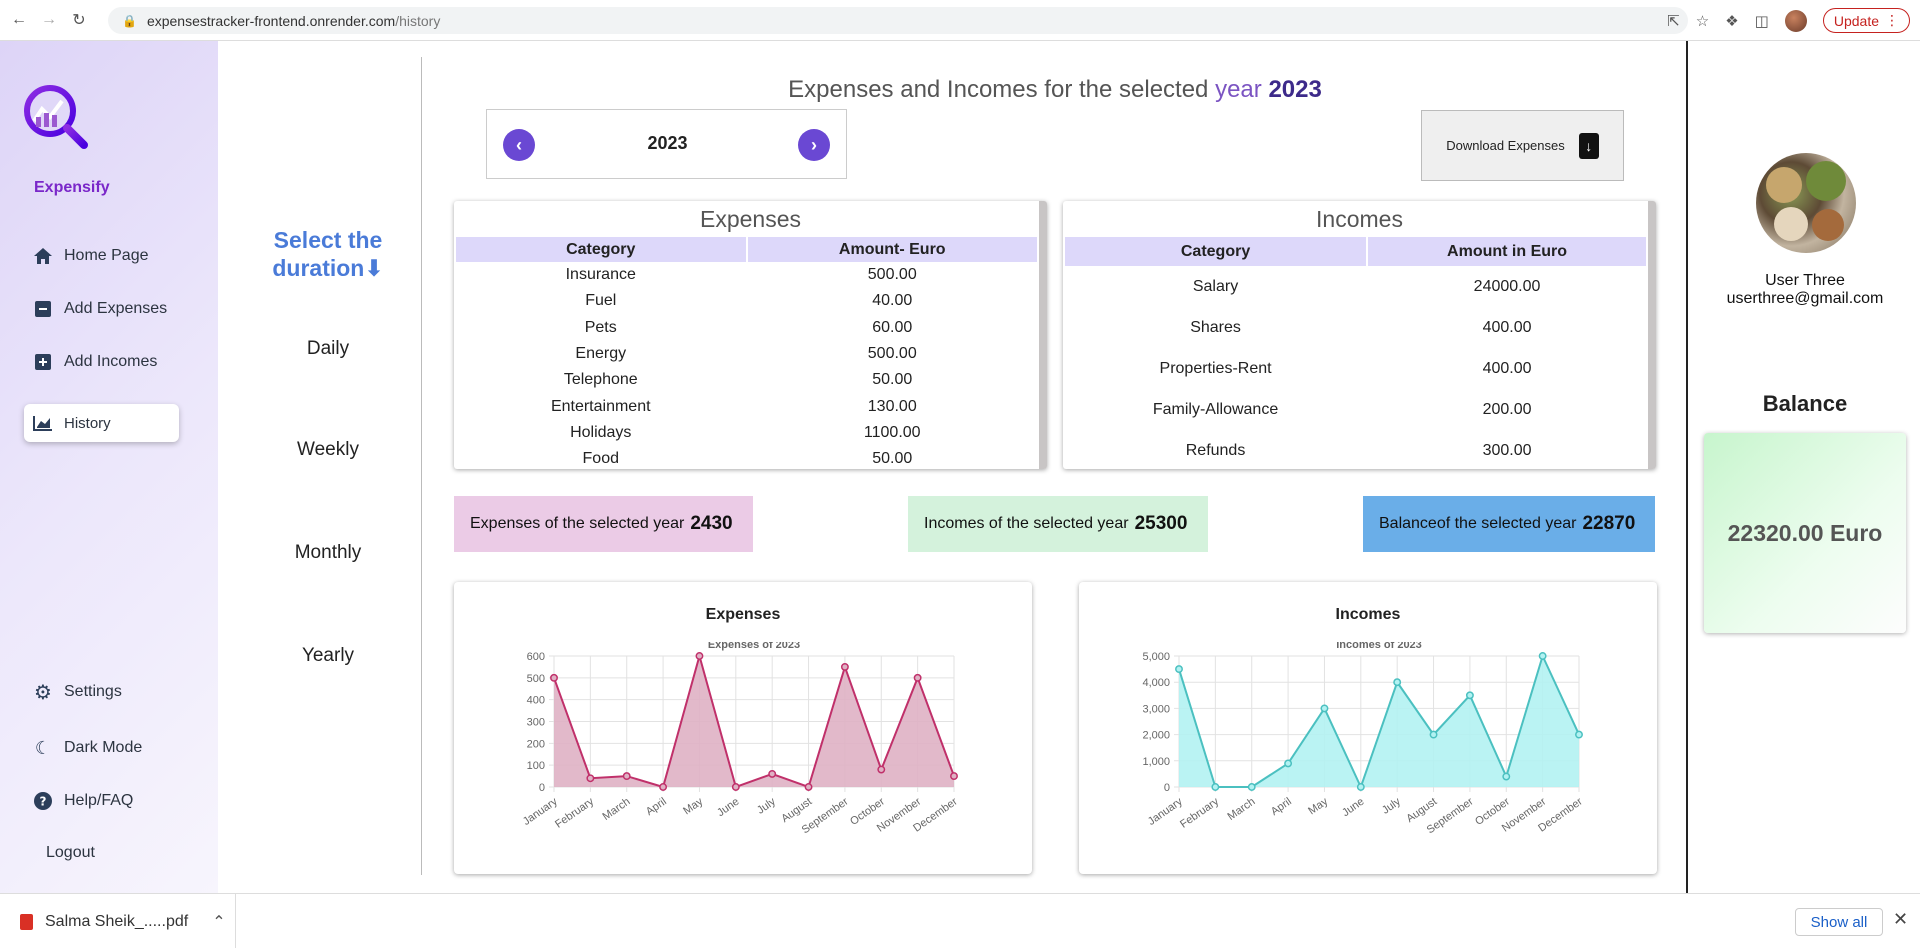 The image size is (1920, 948). What do you see at coordinates (766, 805) in the screenshot?
I see `x-tick-label: July` at bounding box center [766, 805].